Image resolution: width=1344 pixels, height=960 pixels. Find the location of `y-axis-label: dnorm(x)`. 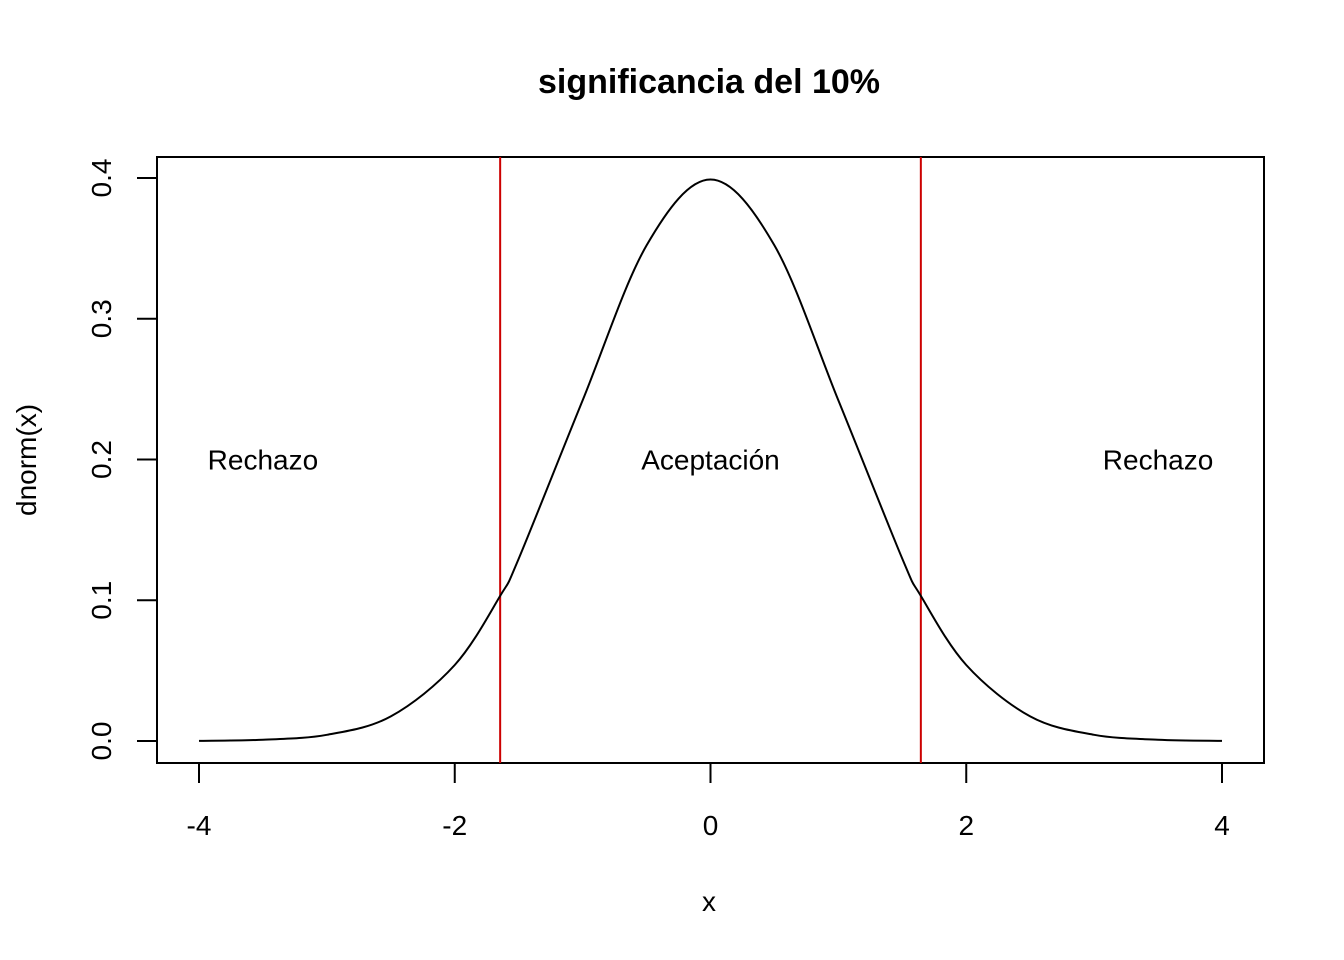

y-axis-label: dnorm(x) is located at coordinates (26, 460).